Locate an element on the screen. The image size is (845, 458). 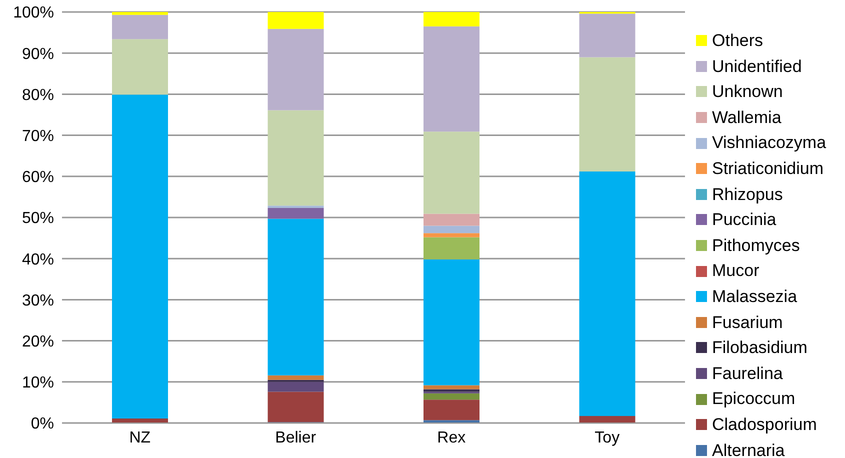
legend-label: Faurelina is located at coordinates (747, 373).